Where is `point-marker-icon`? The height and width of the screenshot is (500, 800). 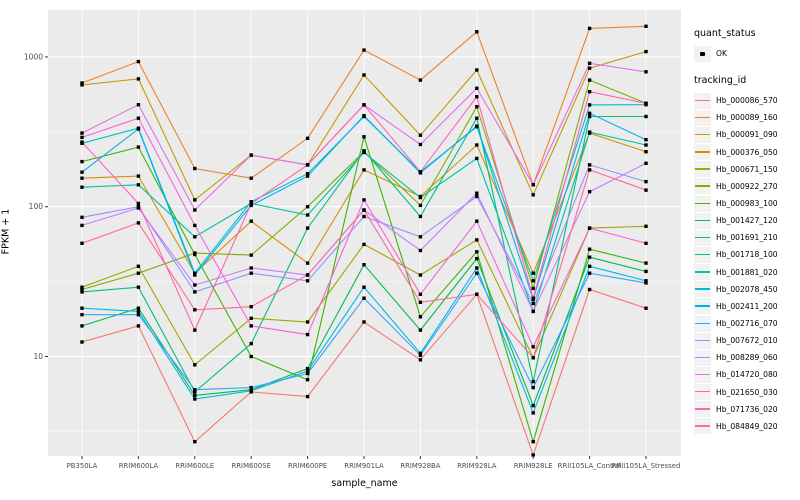
point-marker-icon is located at coordinates (702, 54).